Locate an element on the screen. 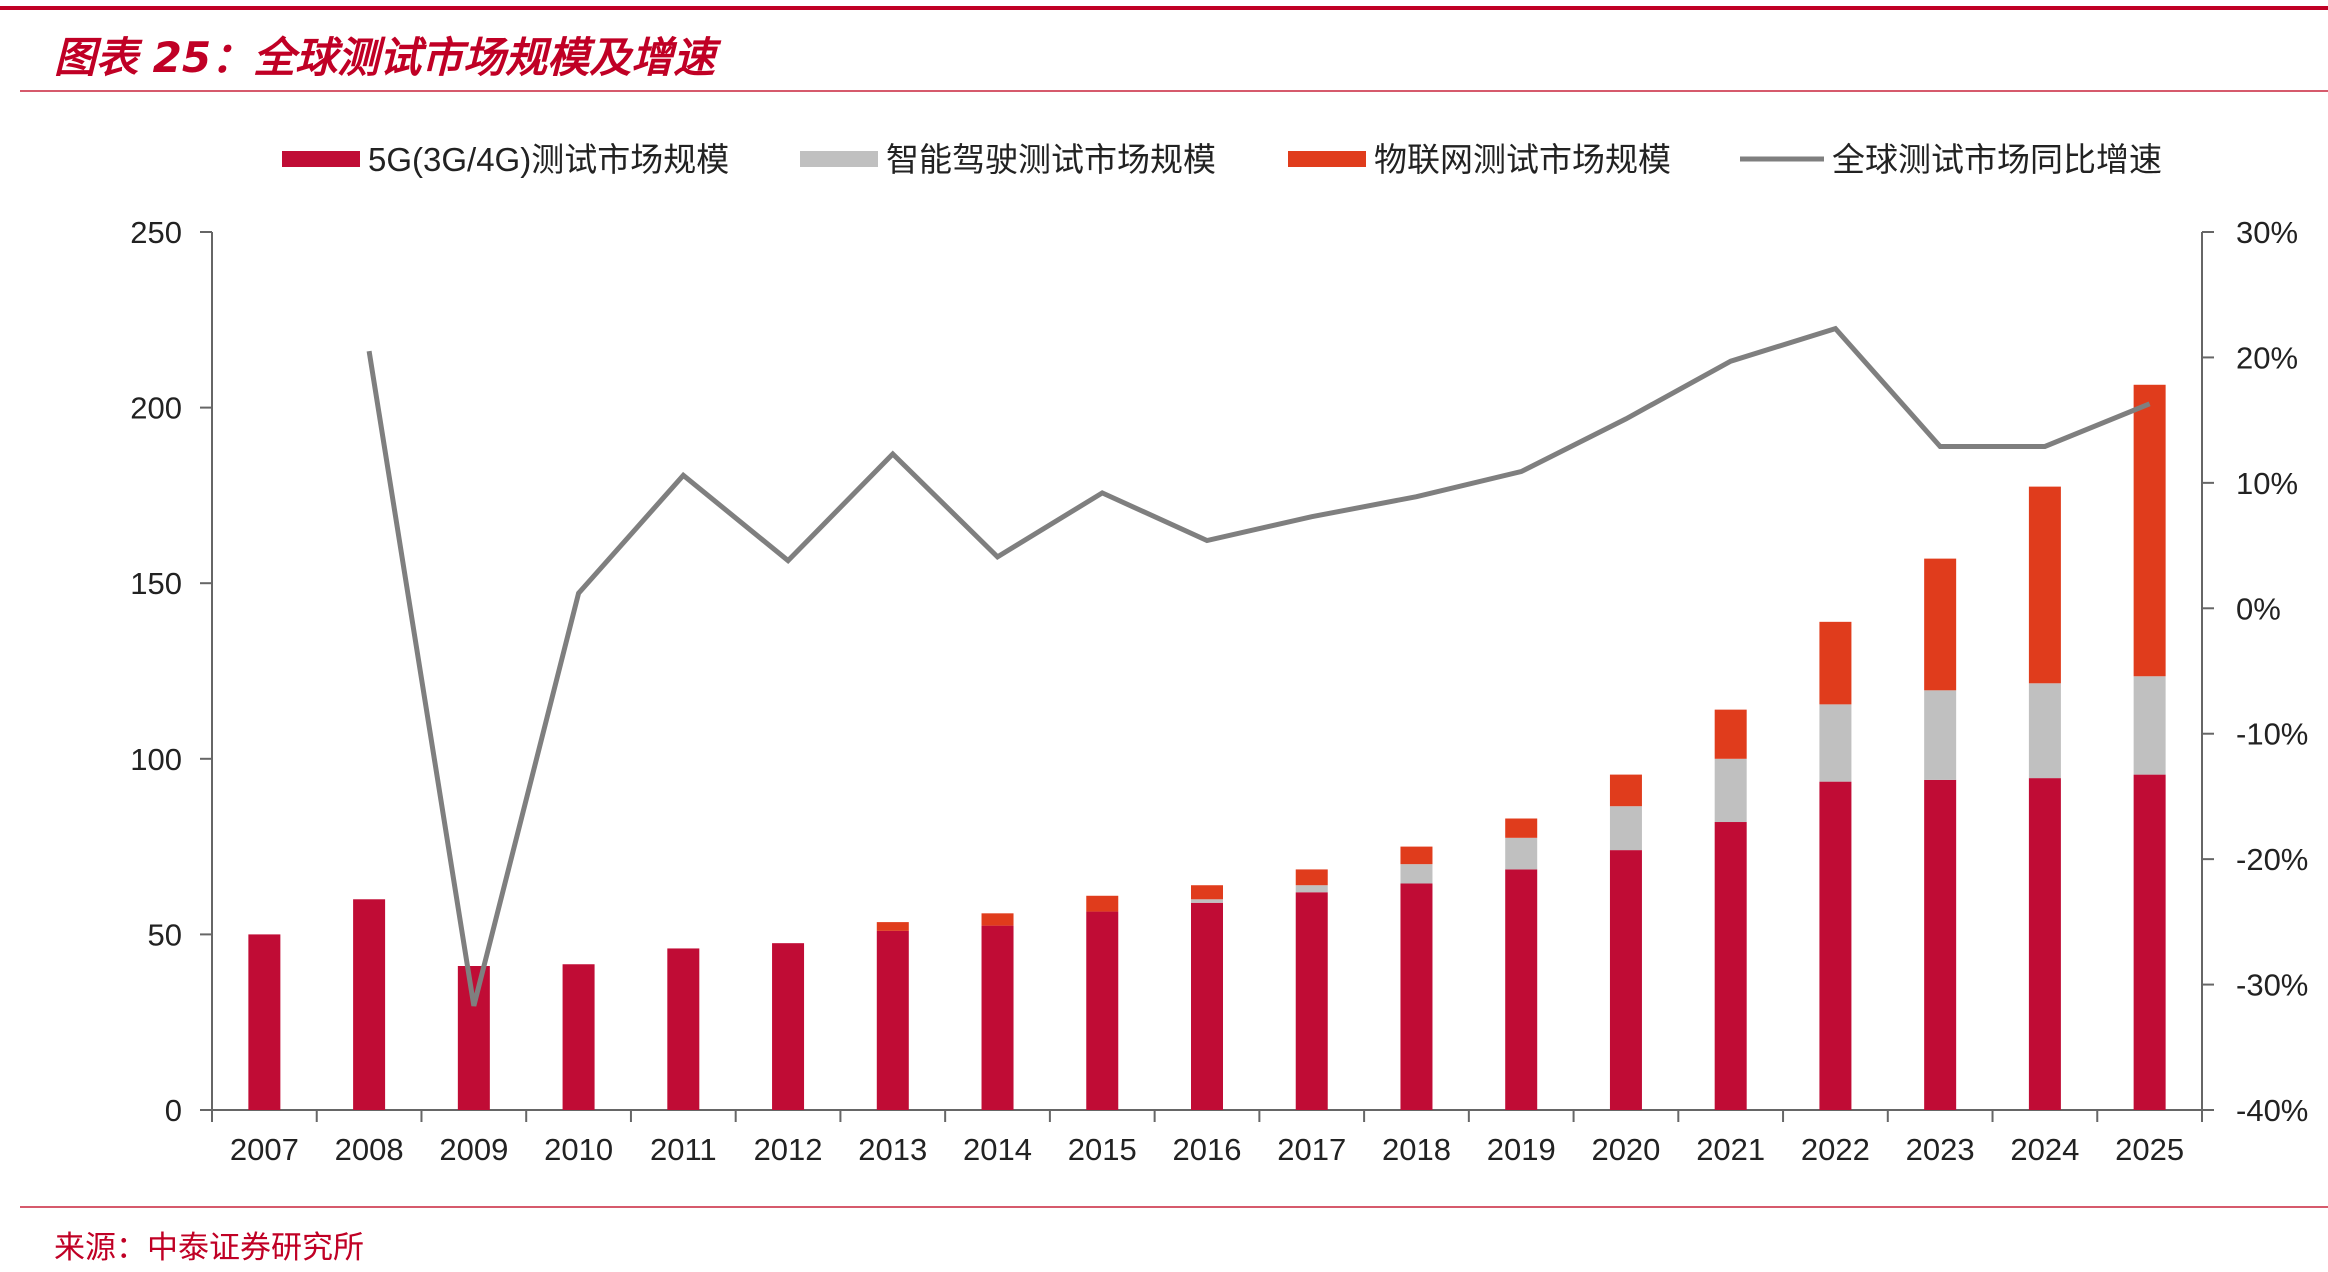 Image resolution: width=2328 pixels, height=1272 pixels. x-axis-tick-label: 2021 is located at coordinates (1730, 1149).